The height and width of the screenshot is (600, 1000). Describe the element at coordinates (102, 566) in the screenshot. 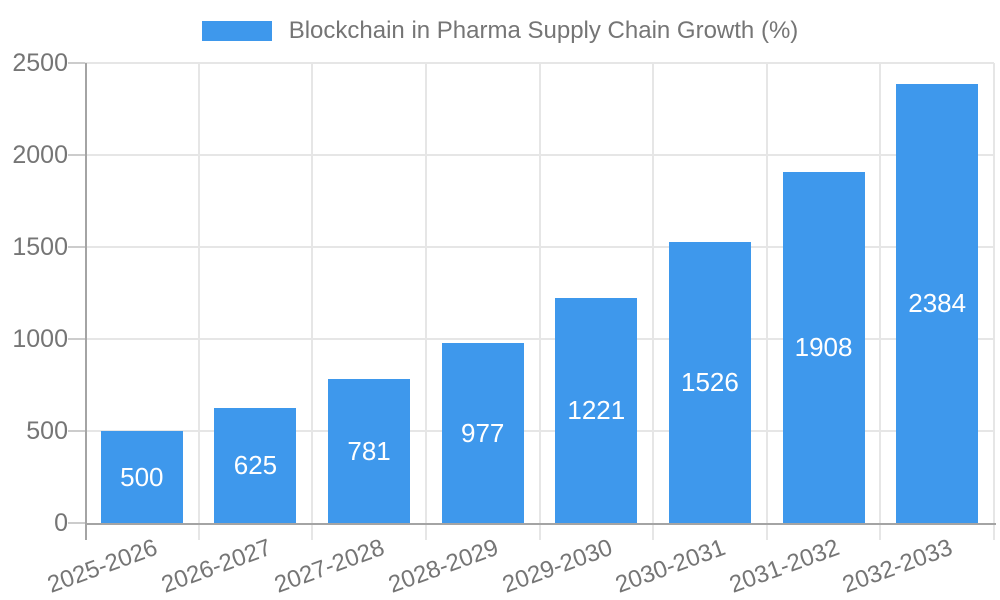

I see `x-category-label: 2025-2026` at that location.